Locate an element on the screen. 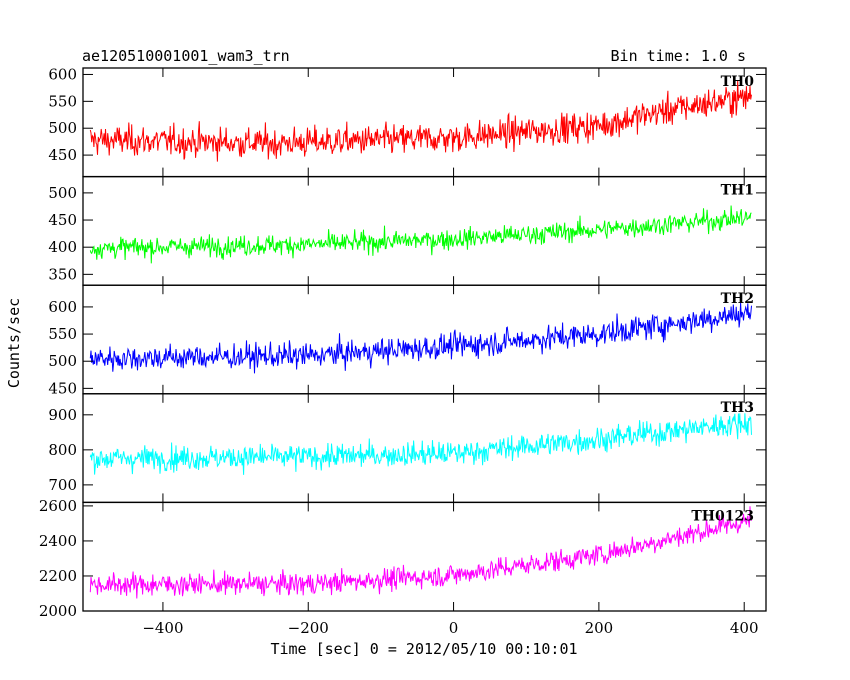  x-axis-label: Time [sec] 0 = 2012/05/10 00:10:01 is located at coordinates (423, 649).